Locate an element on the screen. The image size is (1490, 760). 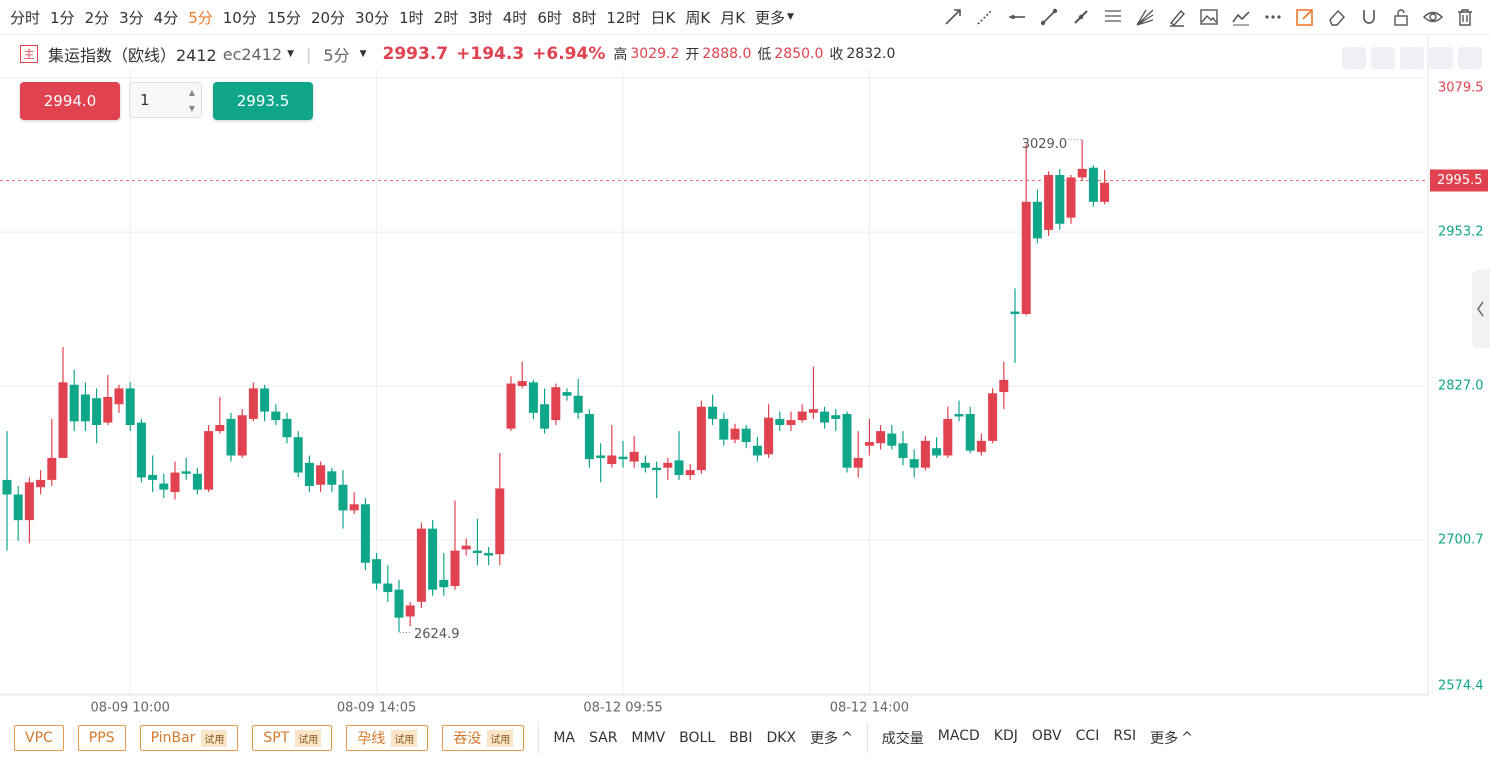
indicator: RSI is located at coordinates (1125, 736).